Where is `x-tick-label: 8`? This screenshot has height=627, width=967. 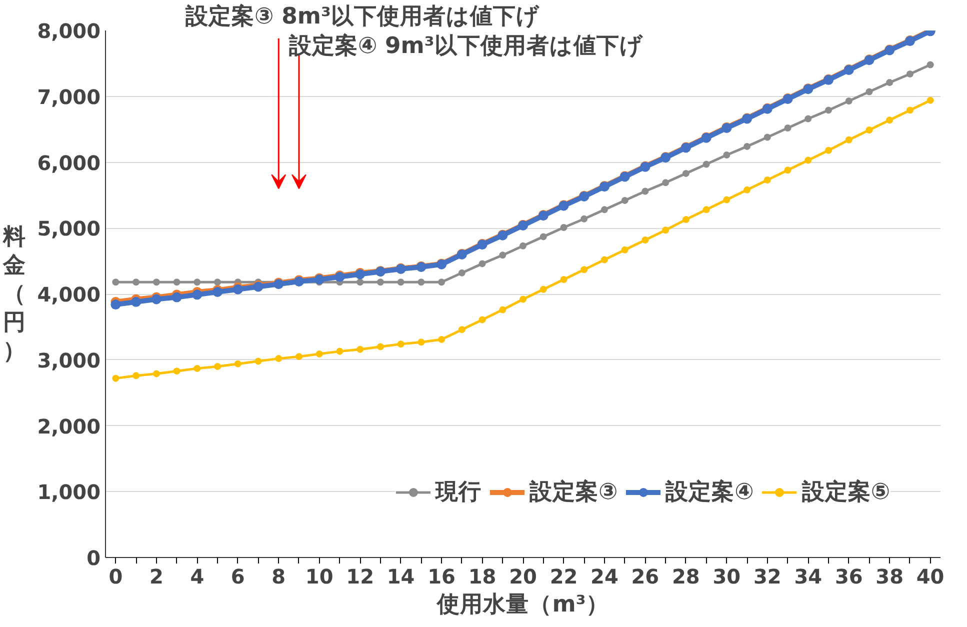
x-tick-label: 8 is located at coordinates (279, 576).